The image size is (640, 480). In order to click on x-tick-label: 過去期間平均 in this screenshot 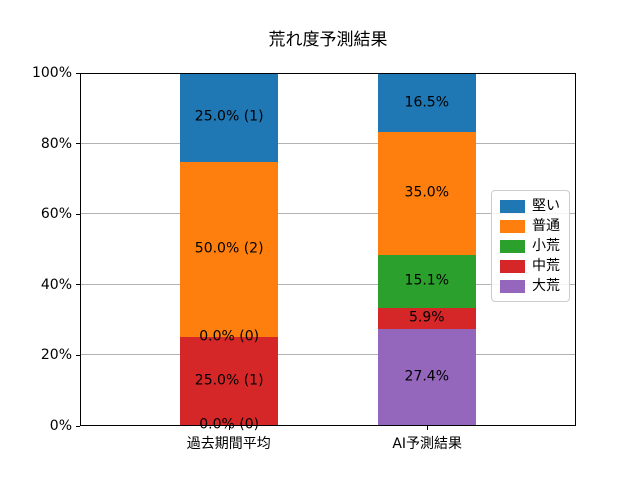, I will do `click(228, 444)`.